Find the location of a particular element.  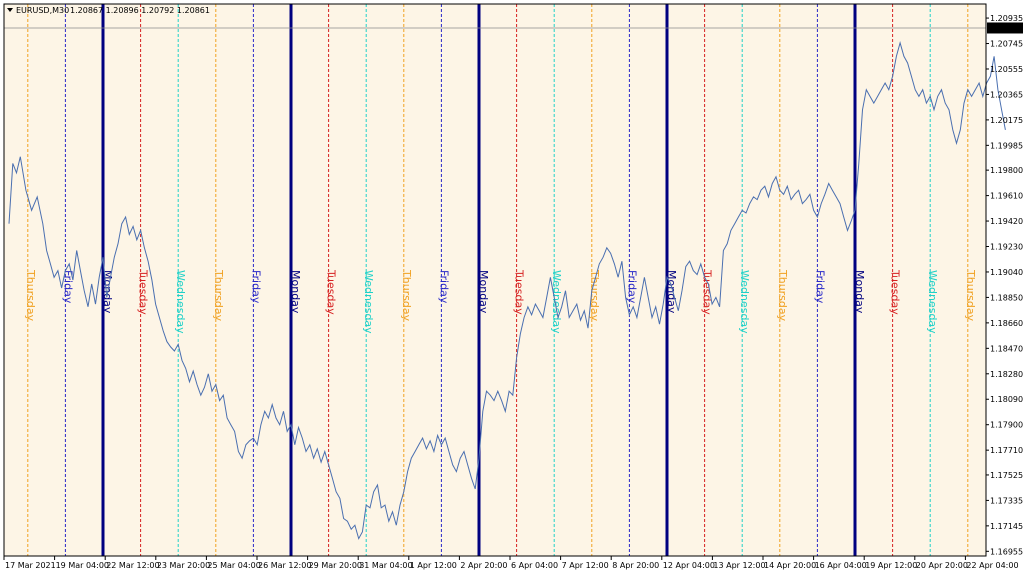

x-tick-label-0: 17 Mar 2021 is located at coordinates (30, 565).